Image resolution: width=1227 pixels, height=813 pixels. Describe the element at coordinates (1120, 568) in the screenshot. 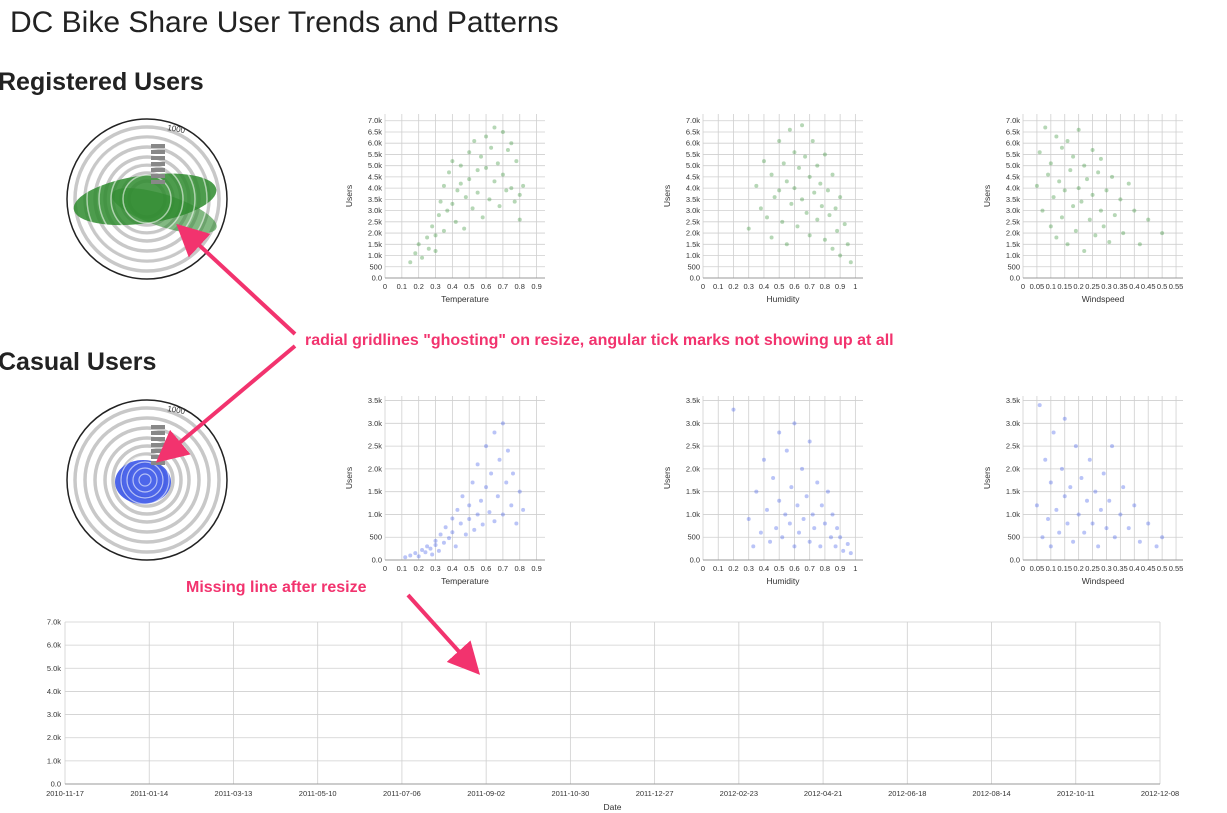

I see `x-tick-label: 0.35` at that location.